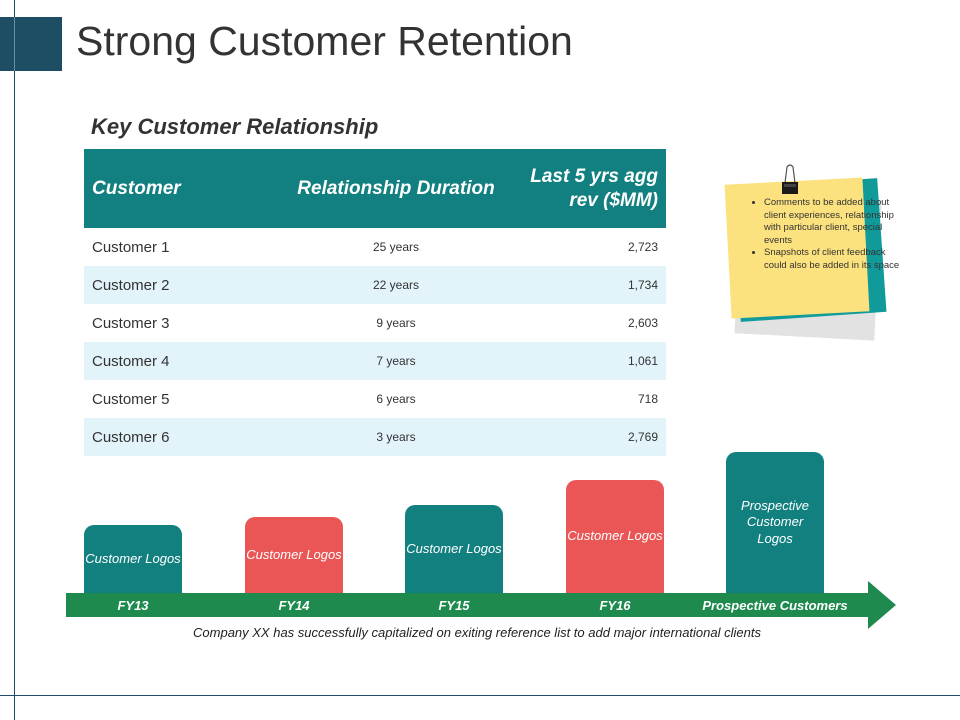 The width and height of the screenshot is (960, 720). I want to click on table-row: Customer 4 7 years 1,061, so click(375, 361).